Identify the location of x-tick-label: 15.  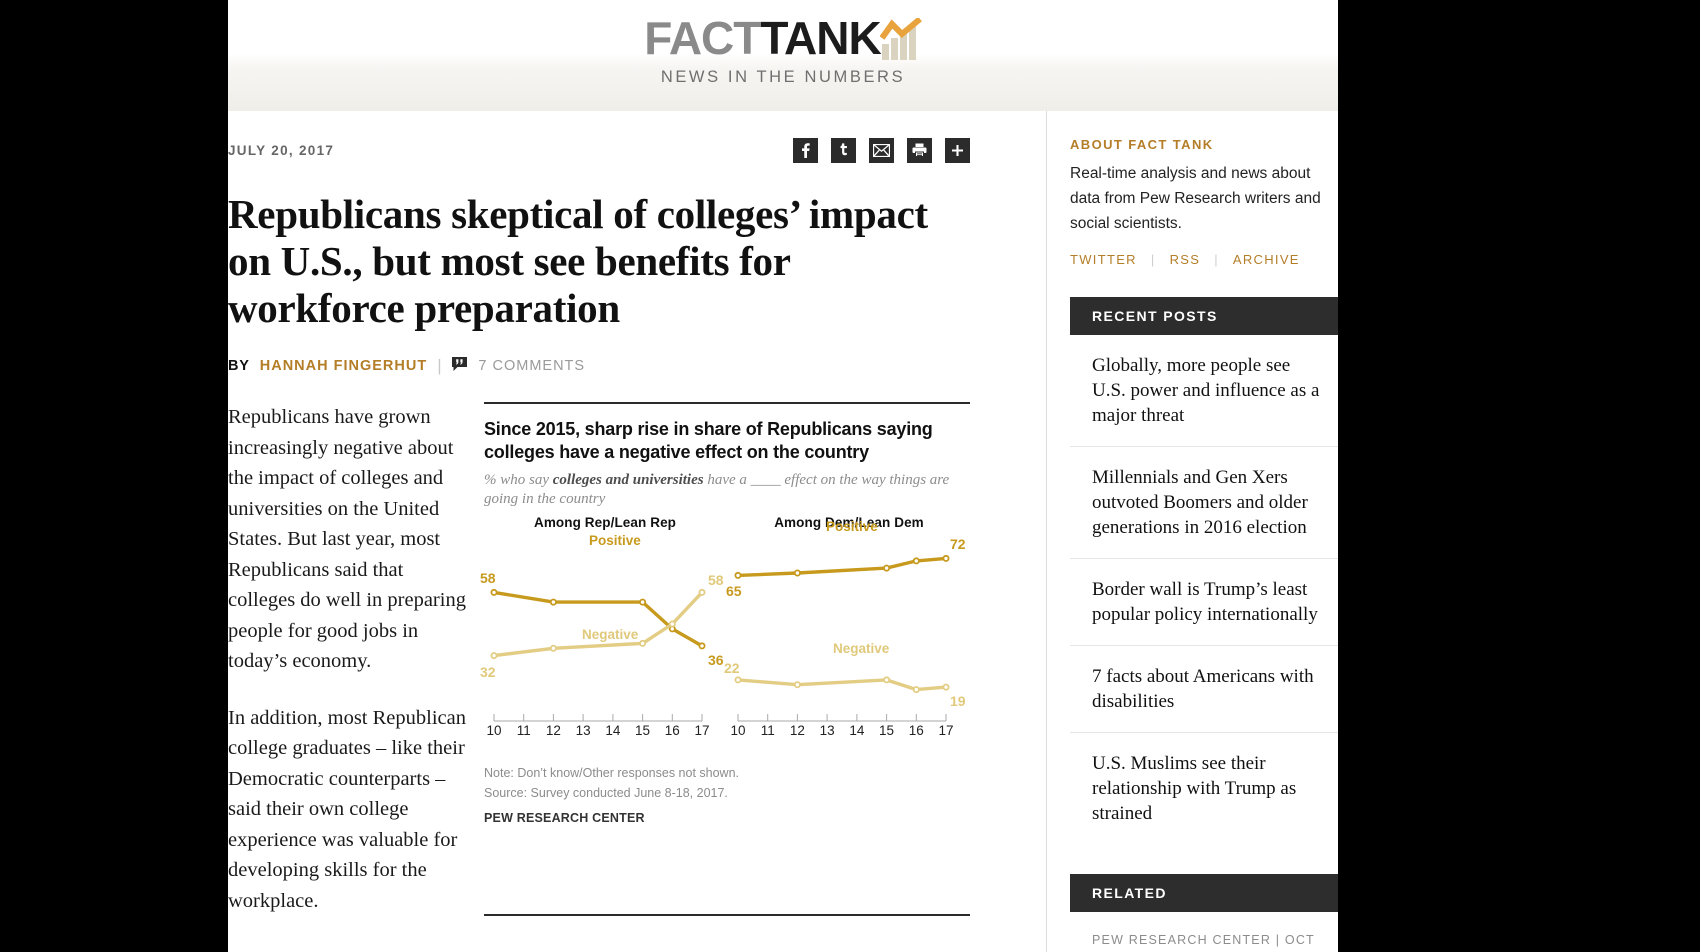
(643, 730).